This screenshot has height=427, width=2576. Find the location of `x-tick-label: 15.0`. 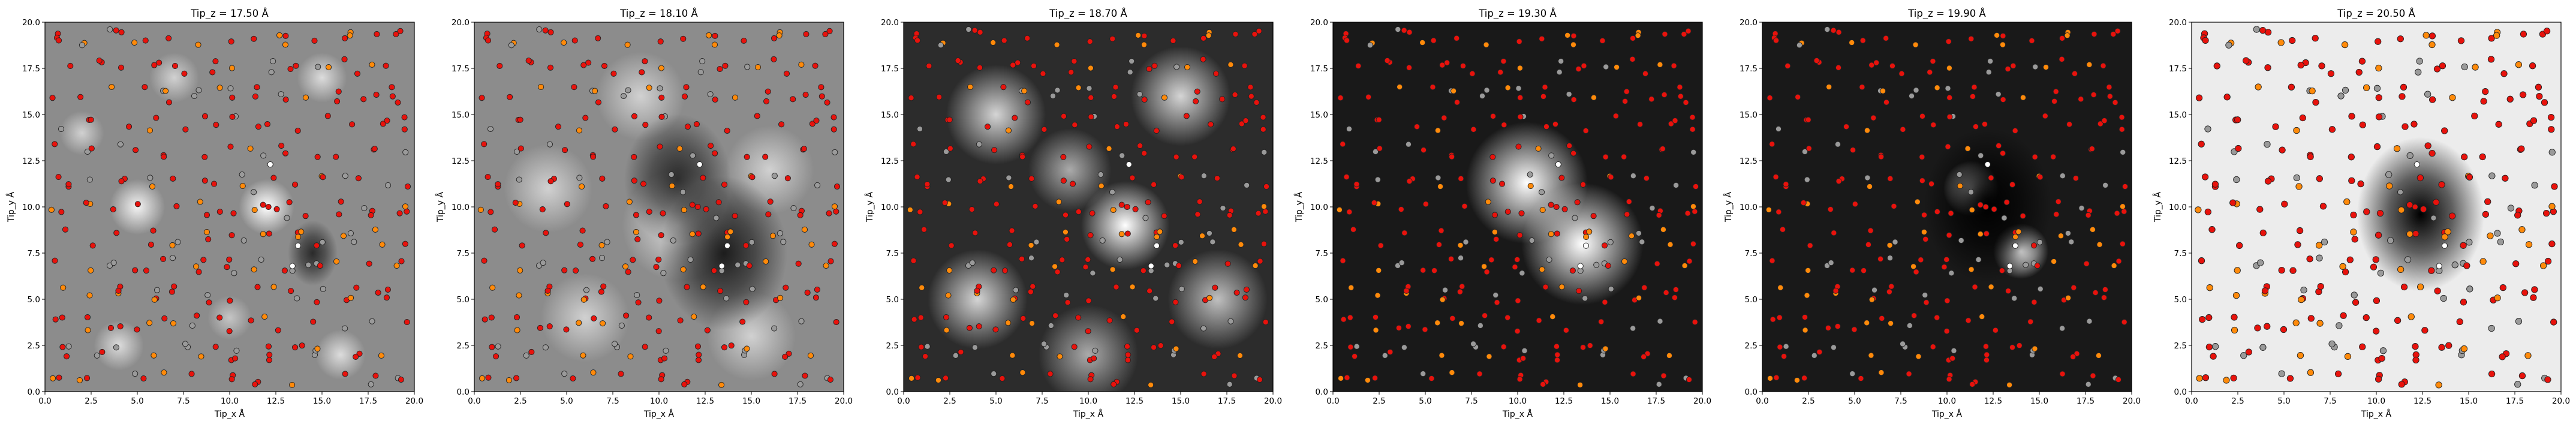

x-tick-label: 15.0 is located at coordinates (751, 401).